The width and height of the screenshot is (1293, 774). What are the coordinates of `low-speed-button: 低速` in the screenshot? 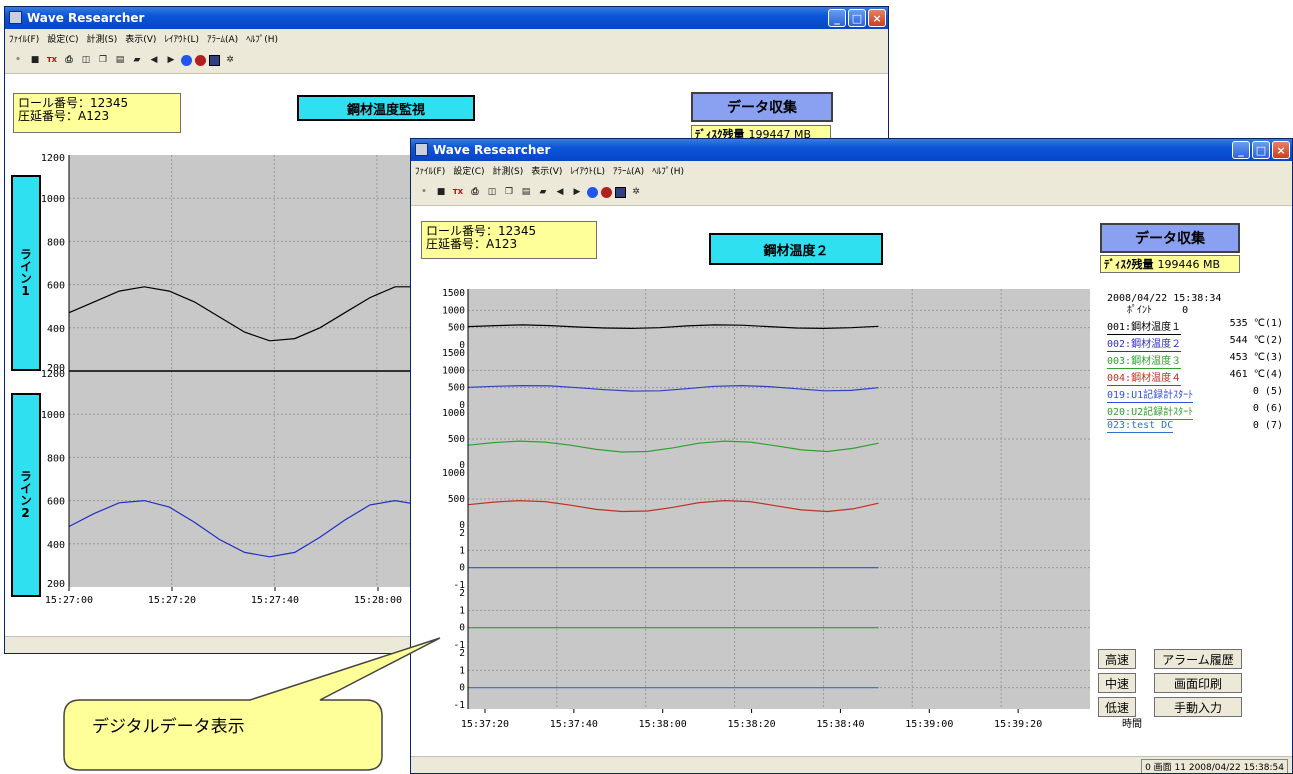 It's located at (1117, 707).